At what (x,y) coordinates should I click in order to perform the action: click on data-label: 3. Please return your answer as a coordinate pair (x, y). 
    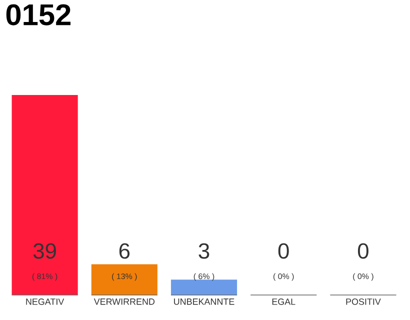
    Looking at the image, I should click on (204, 251).